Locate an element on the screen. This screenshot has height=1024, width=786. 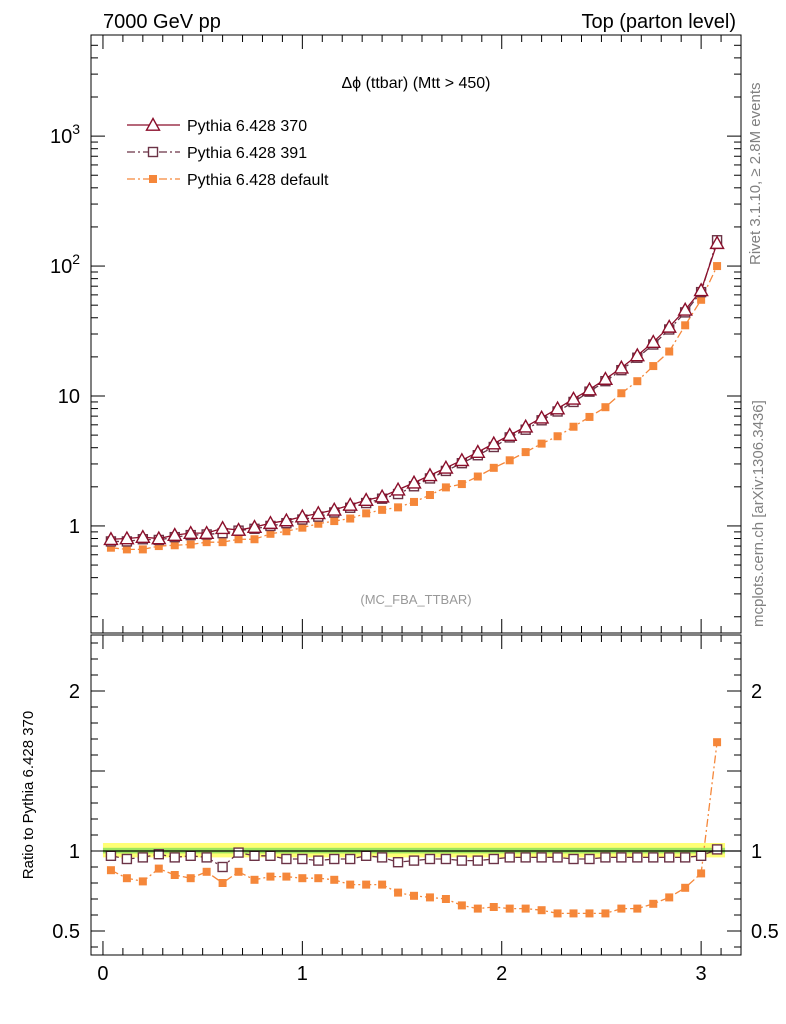
ratio-reference-band is located at coordinates (414, 850).